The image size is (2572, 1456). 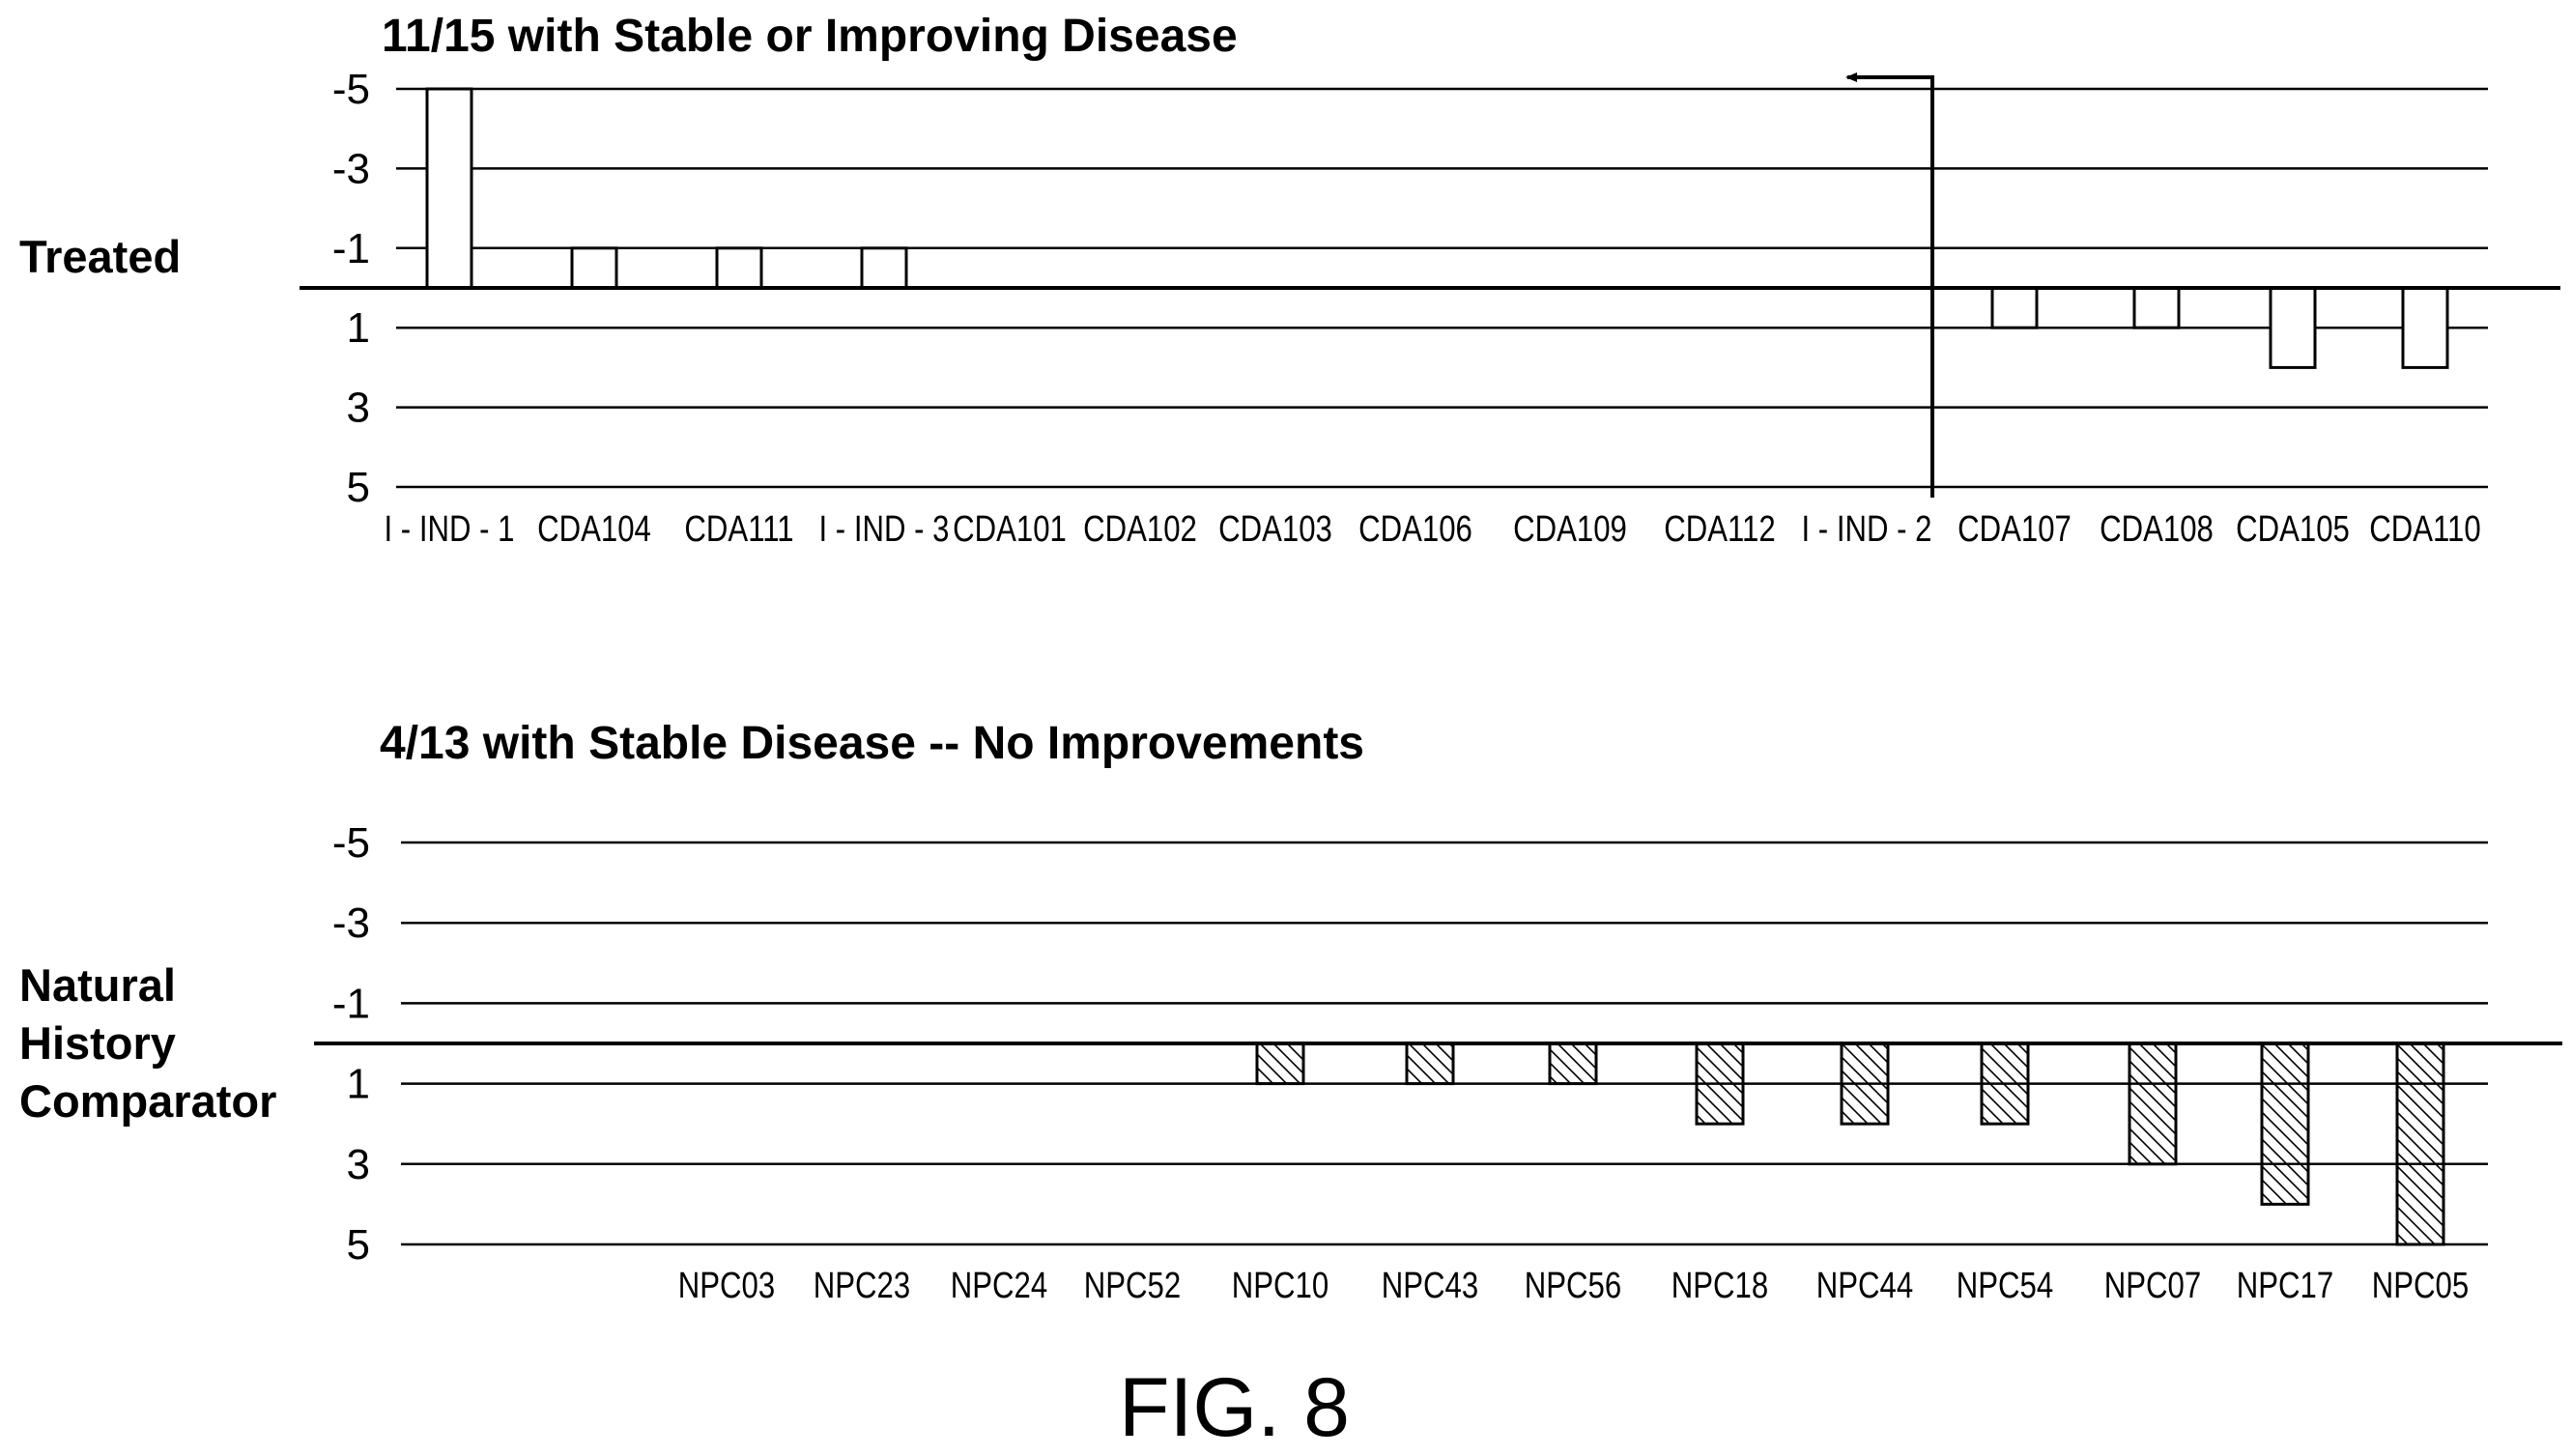 What do you see at coordinates (1570, 529) in the screenshot?
I see `category-label: CDA109` at bounding box center [1570, 529].